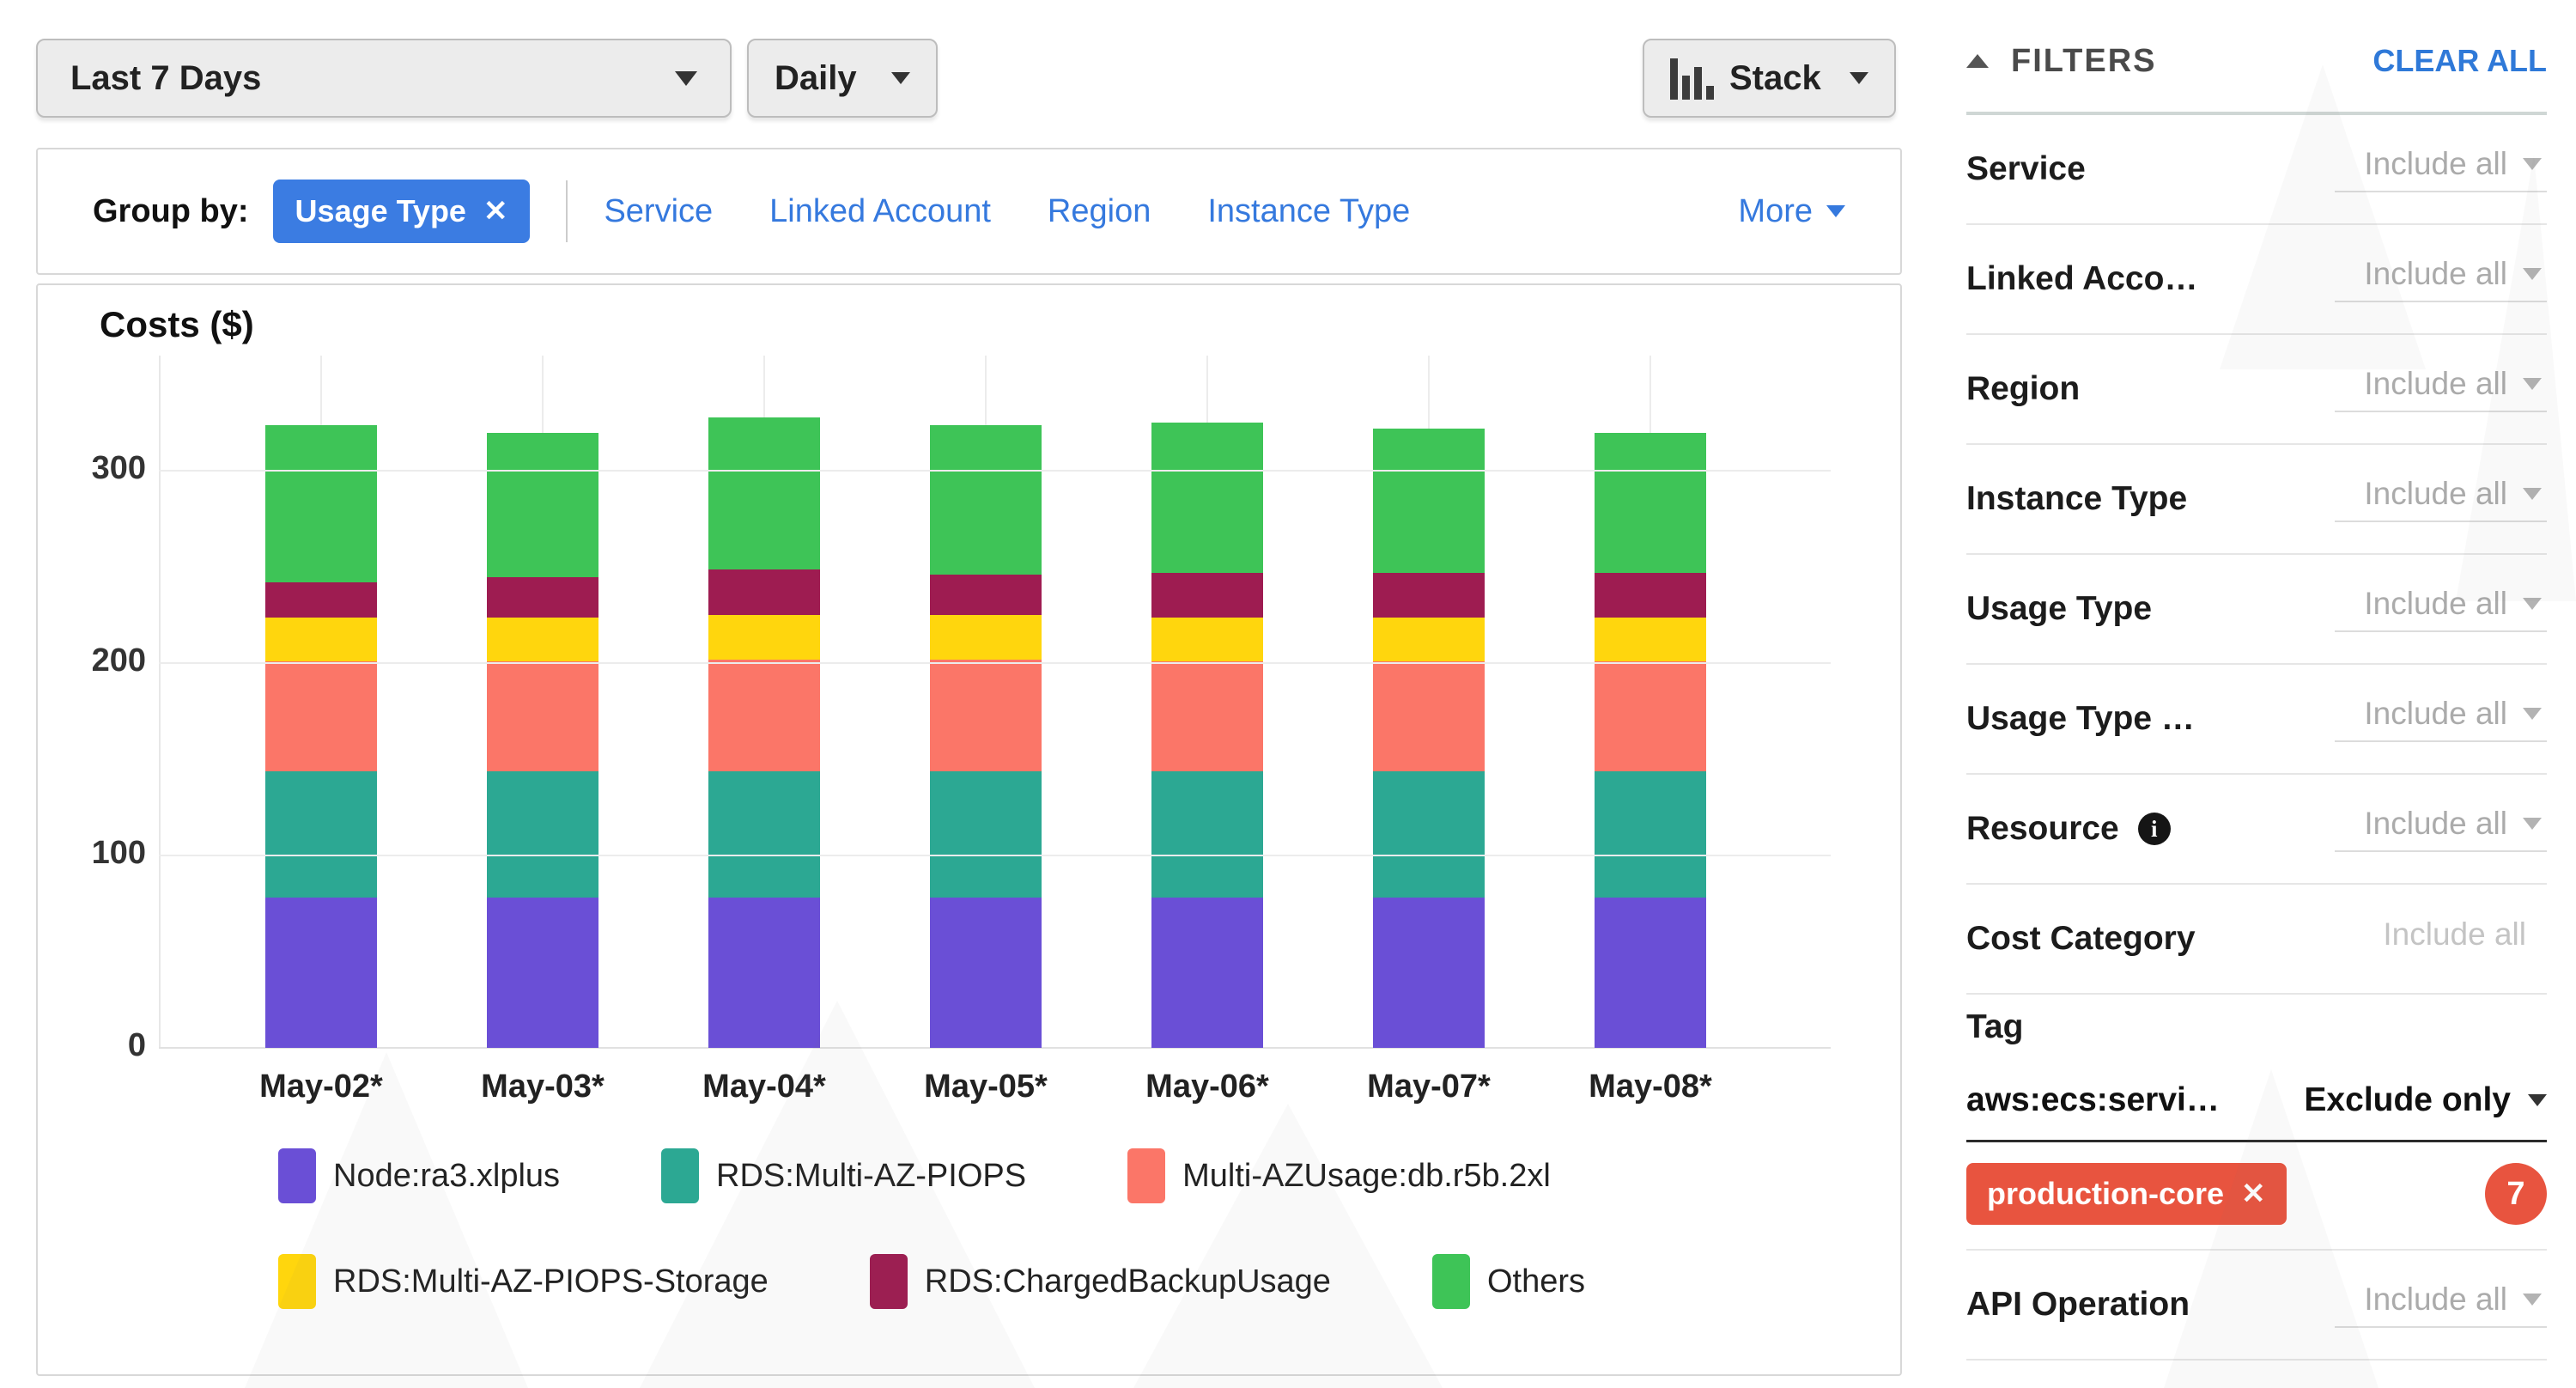 Image resolution: width=2576 pixels, height=1388 pixels. I want to click on tag-section-label: Tag, so click(1995, 1026).